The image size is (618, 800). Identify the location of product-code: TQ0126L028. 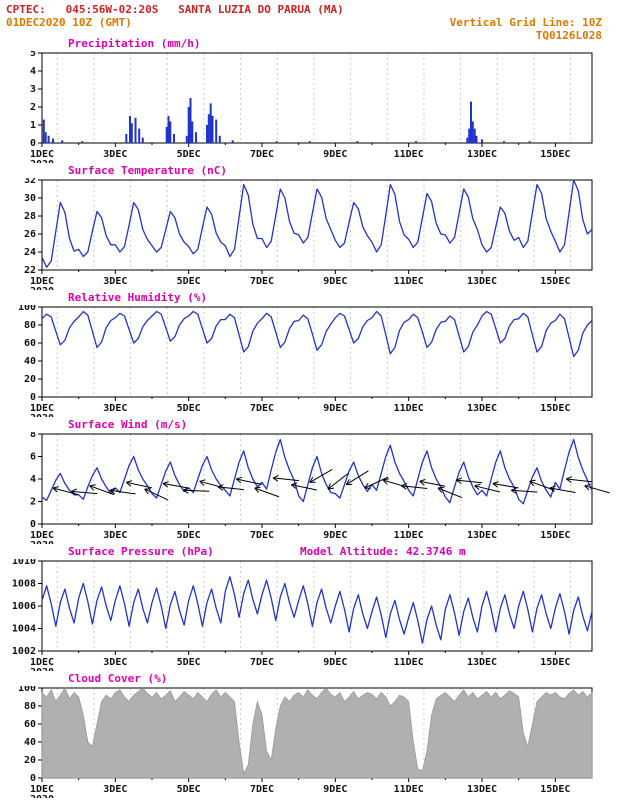
(568, 35).